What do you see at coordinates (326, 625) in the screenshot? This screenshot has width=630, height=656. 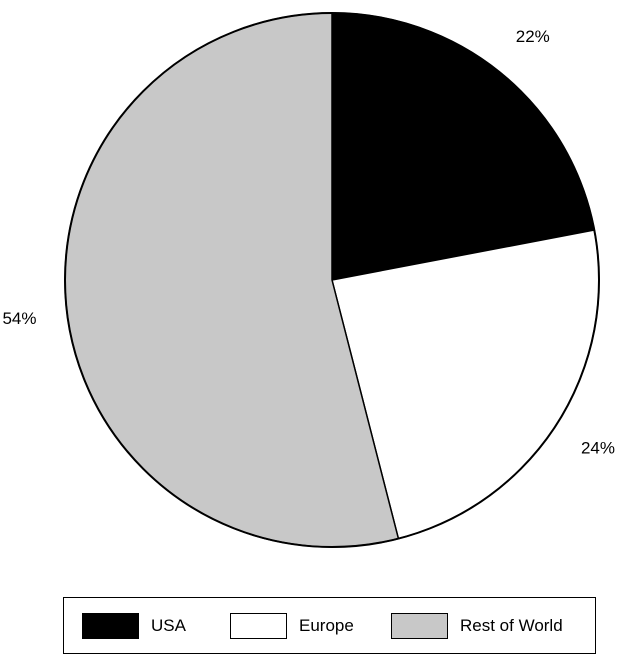 I see `legend-label-europe: Europe` at bounding box center [326, 625].